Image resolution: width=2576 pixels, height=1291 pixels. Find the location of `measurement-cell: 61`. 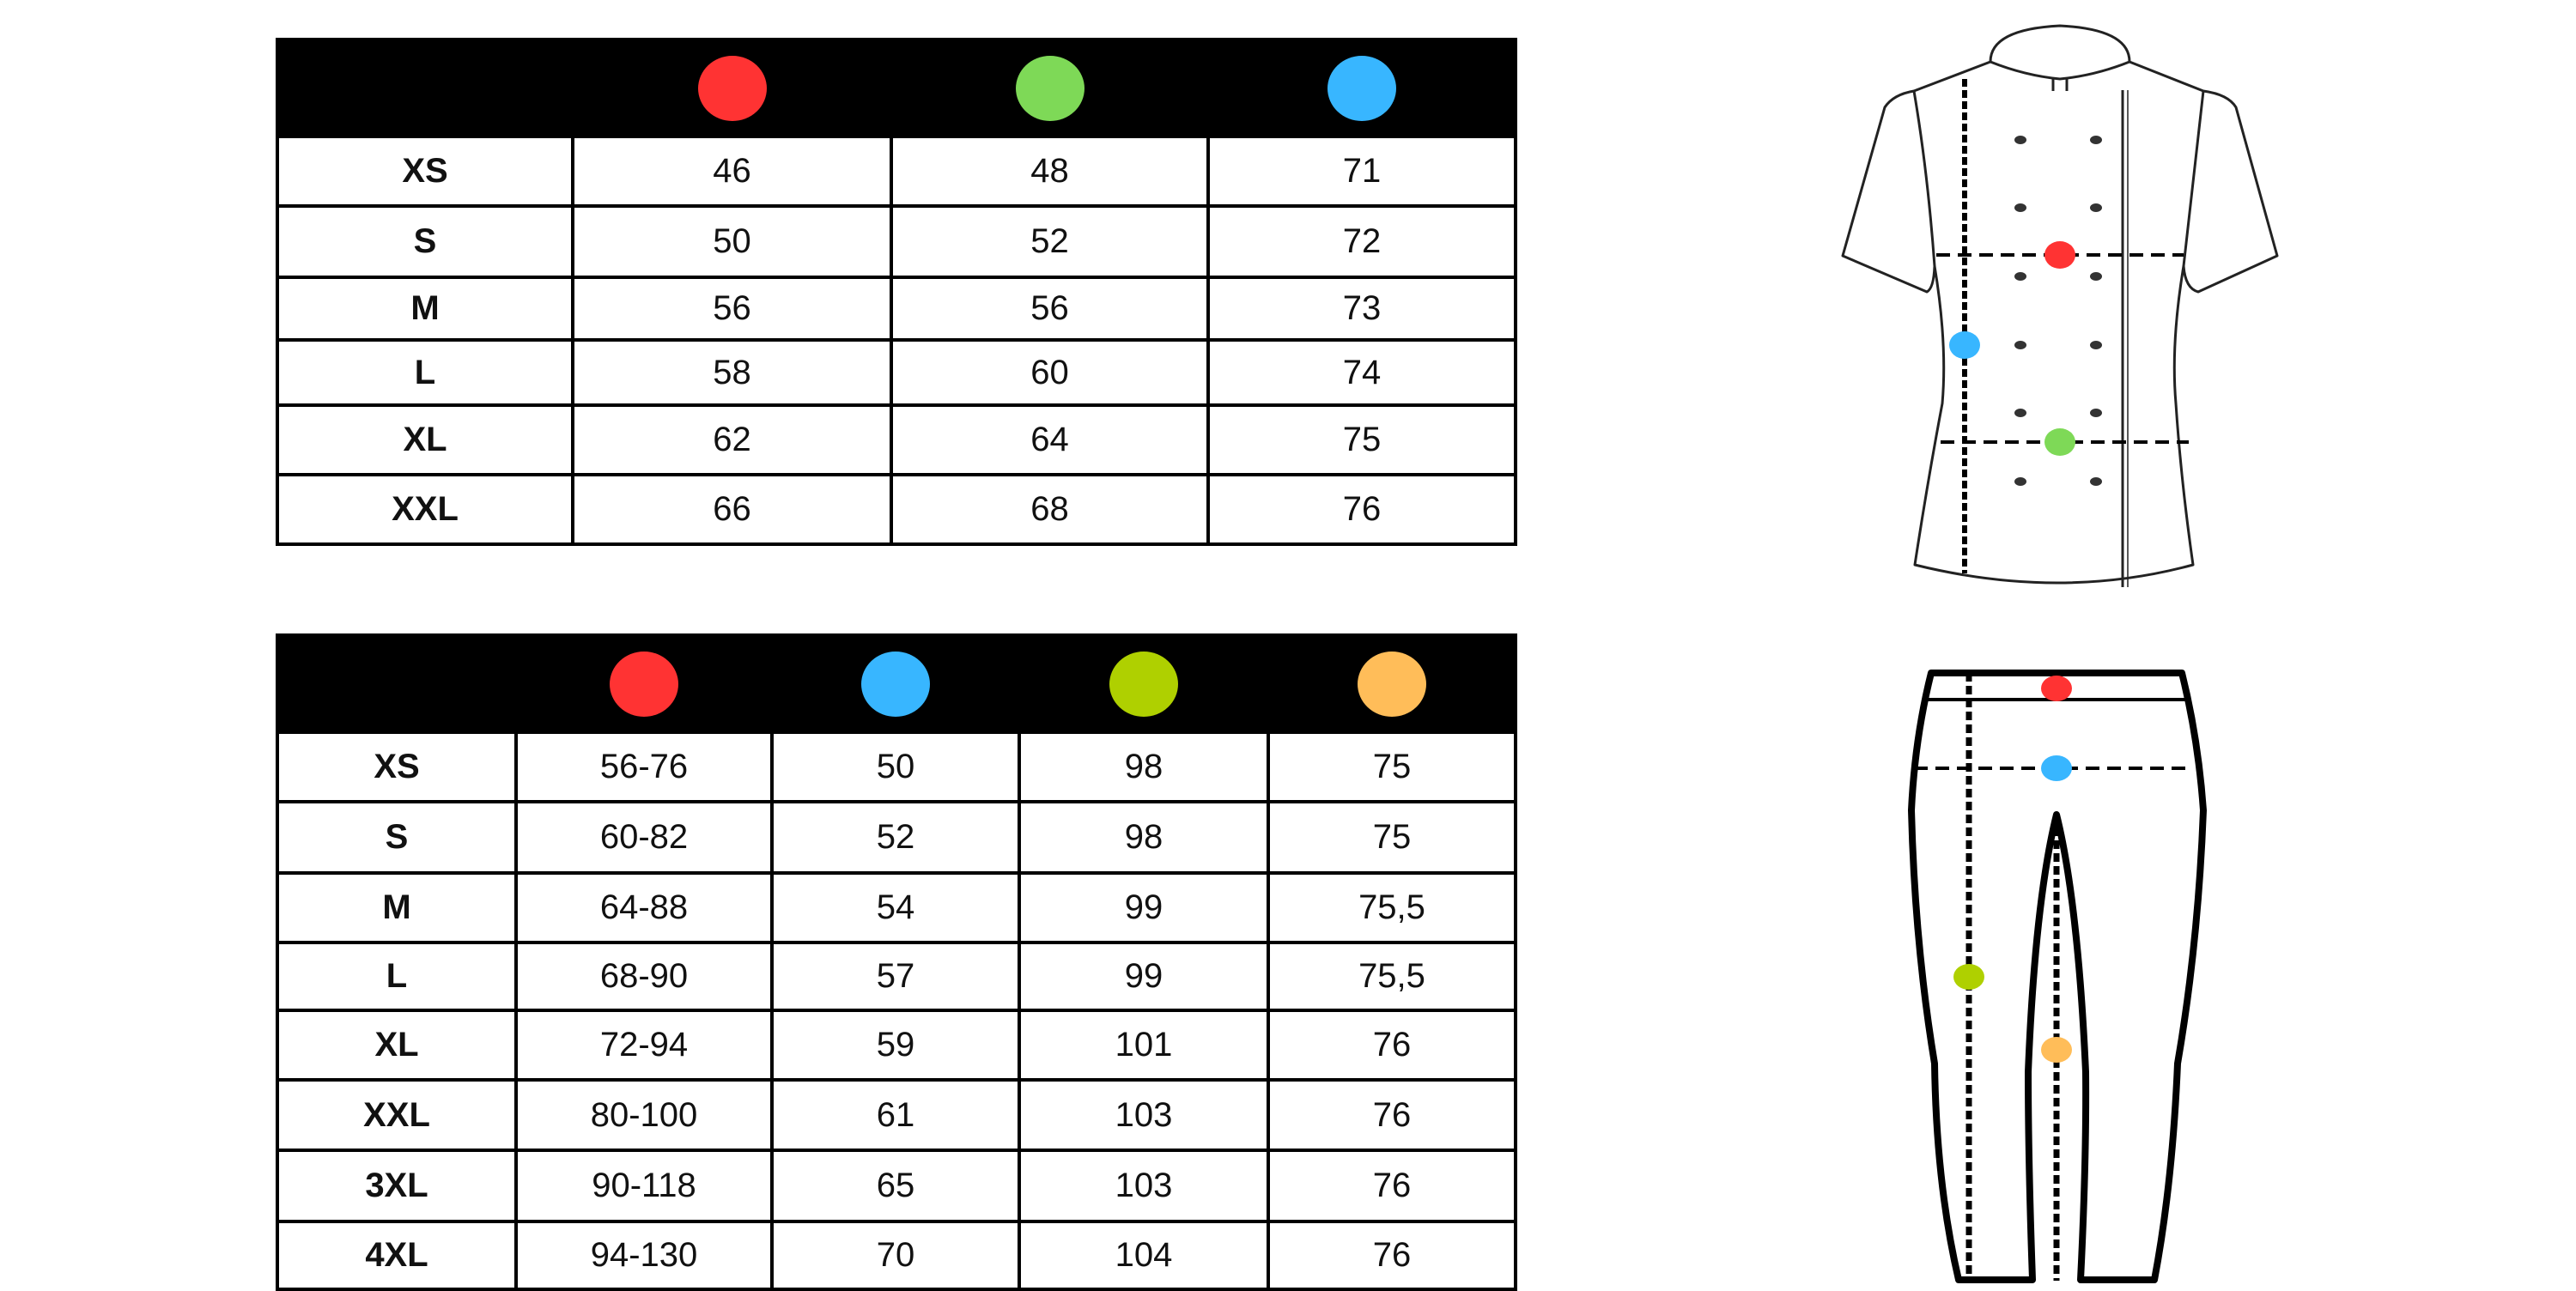

measurement-cell: 61 is located at coordinates (896, 1115).